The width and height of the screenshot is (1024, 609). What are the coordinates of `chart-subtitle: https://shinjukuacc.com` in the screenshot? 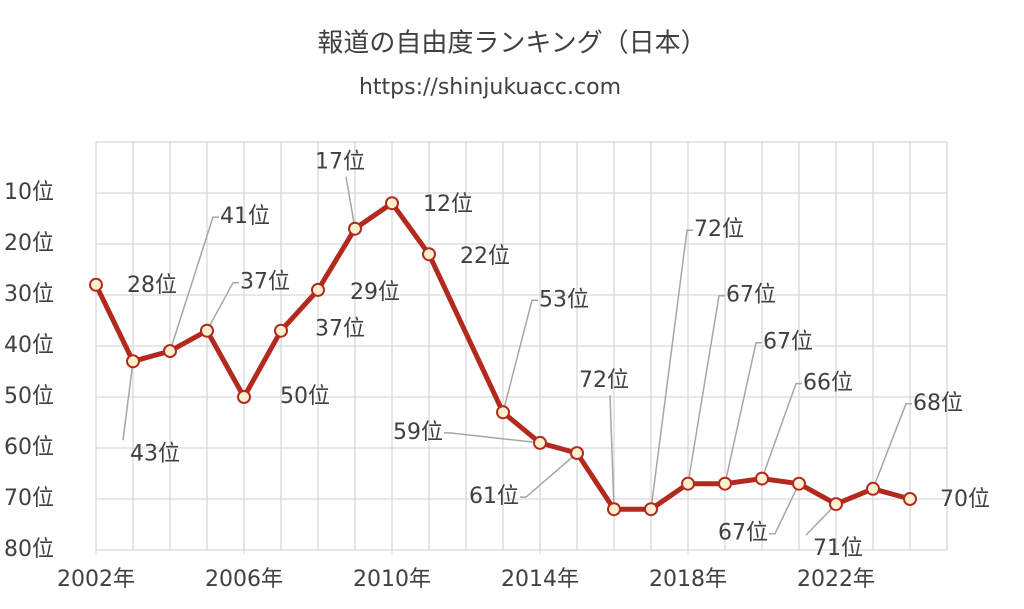 It's located at (490, 87).